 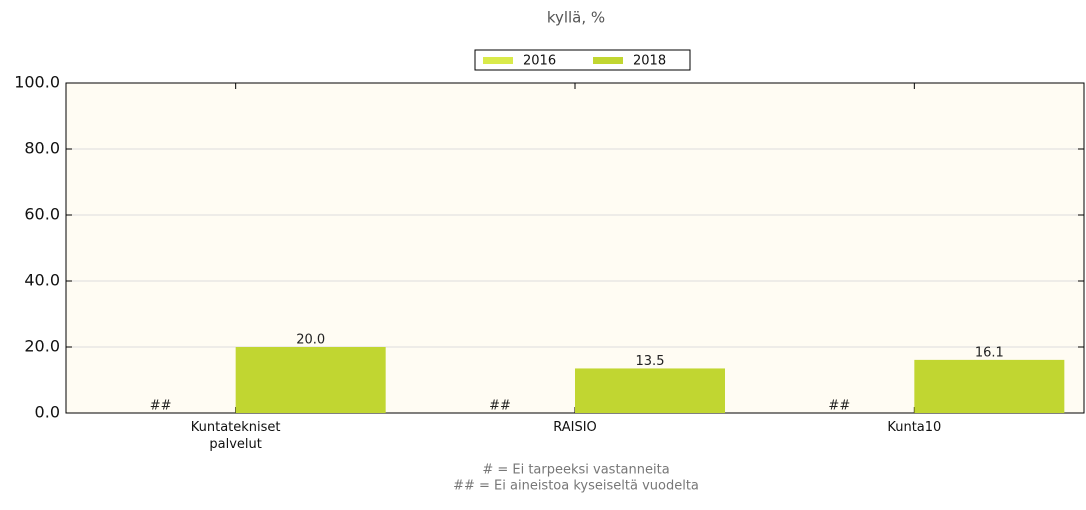 What do you see at coordinates (310, 340) in the screenshot?
I see `data-label: 20.0` at bounding box center [310, 340].